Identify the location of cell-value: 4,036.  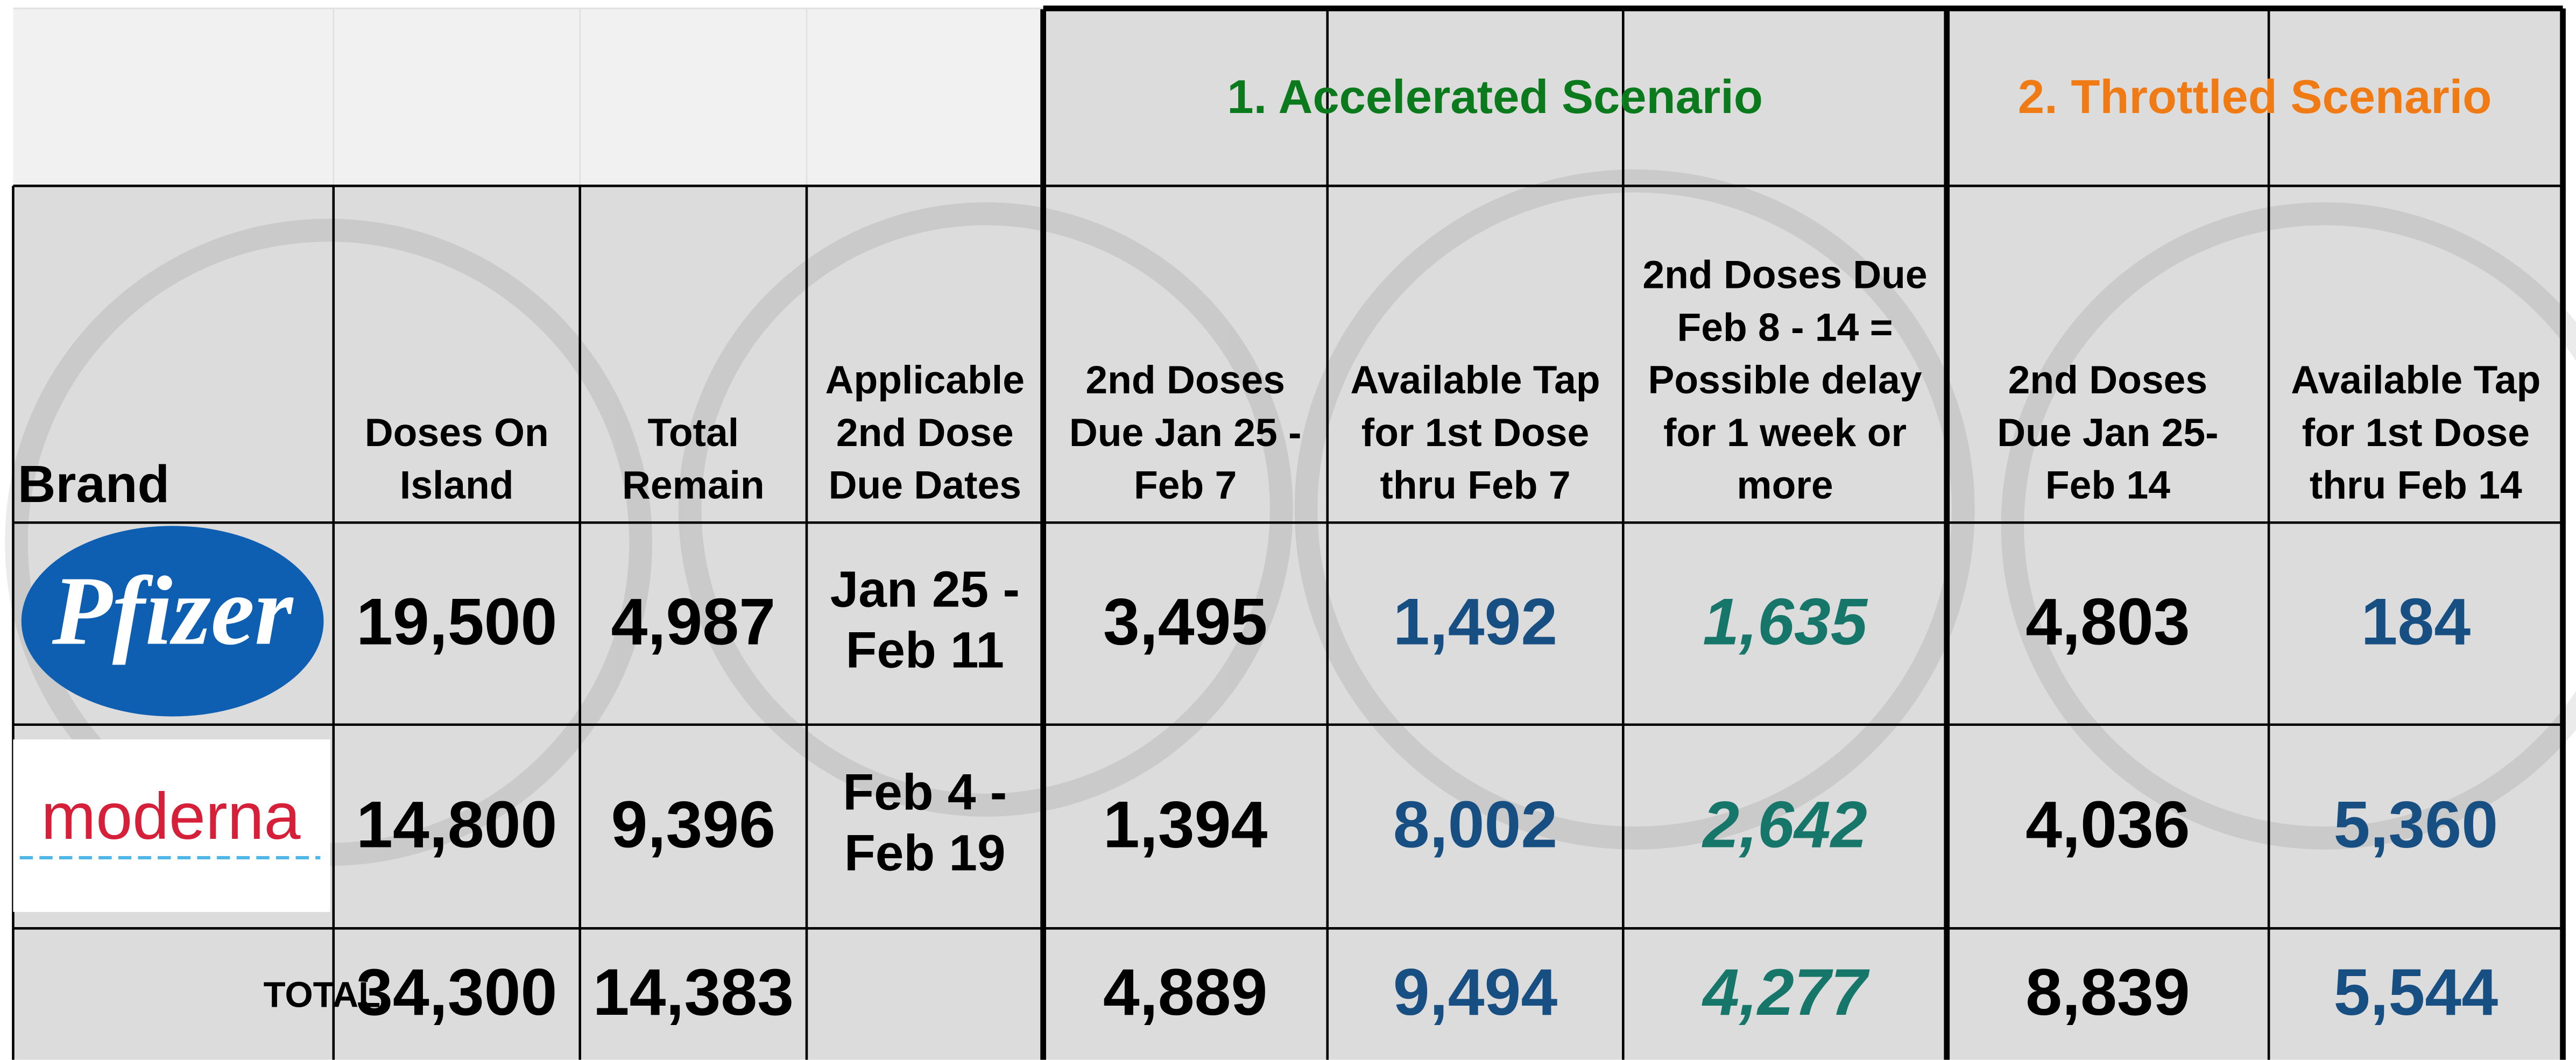
(2107, 824).